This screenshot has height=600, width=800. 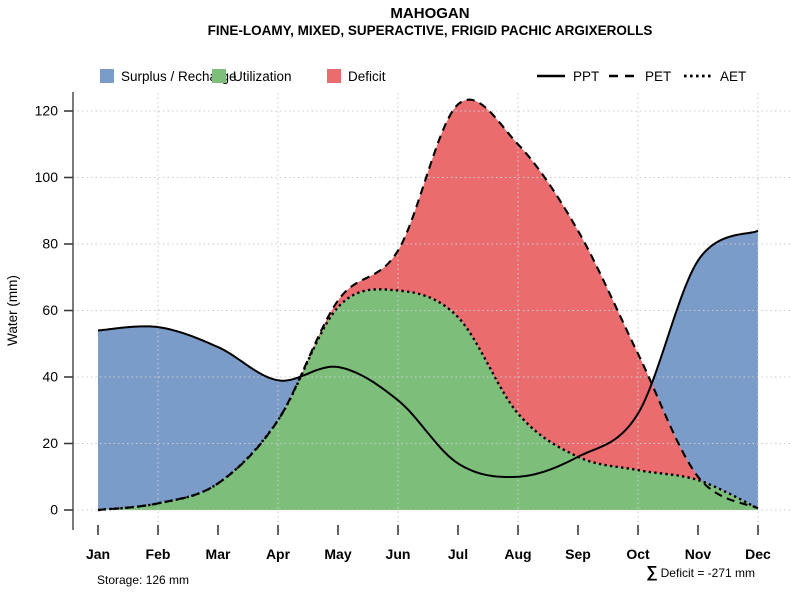 What do you see at coordinates (567, 76) in the screenshot?
I see `legend-item-ppt: PPT` at bounding box center [567, 76].